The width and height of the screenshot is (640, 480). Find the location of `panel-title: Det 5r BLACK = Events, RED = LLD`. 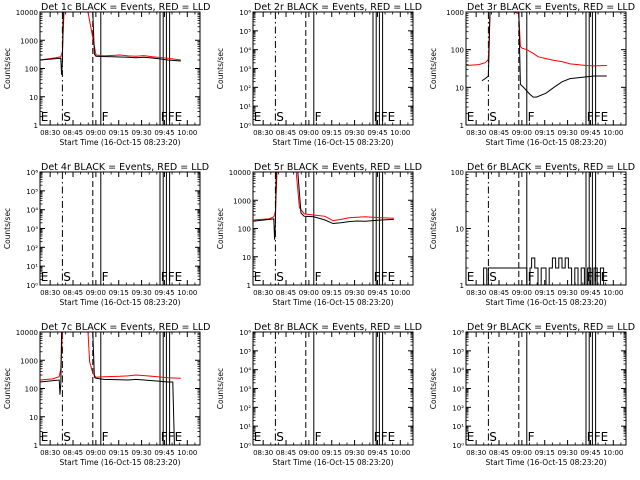

panel-title: Det 5r BLACK = Events, RED = LLD is located at coordinates (338, 167).